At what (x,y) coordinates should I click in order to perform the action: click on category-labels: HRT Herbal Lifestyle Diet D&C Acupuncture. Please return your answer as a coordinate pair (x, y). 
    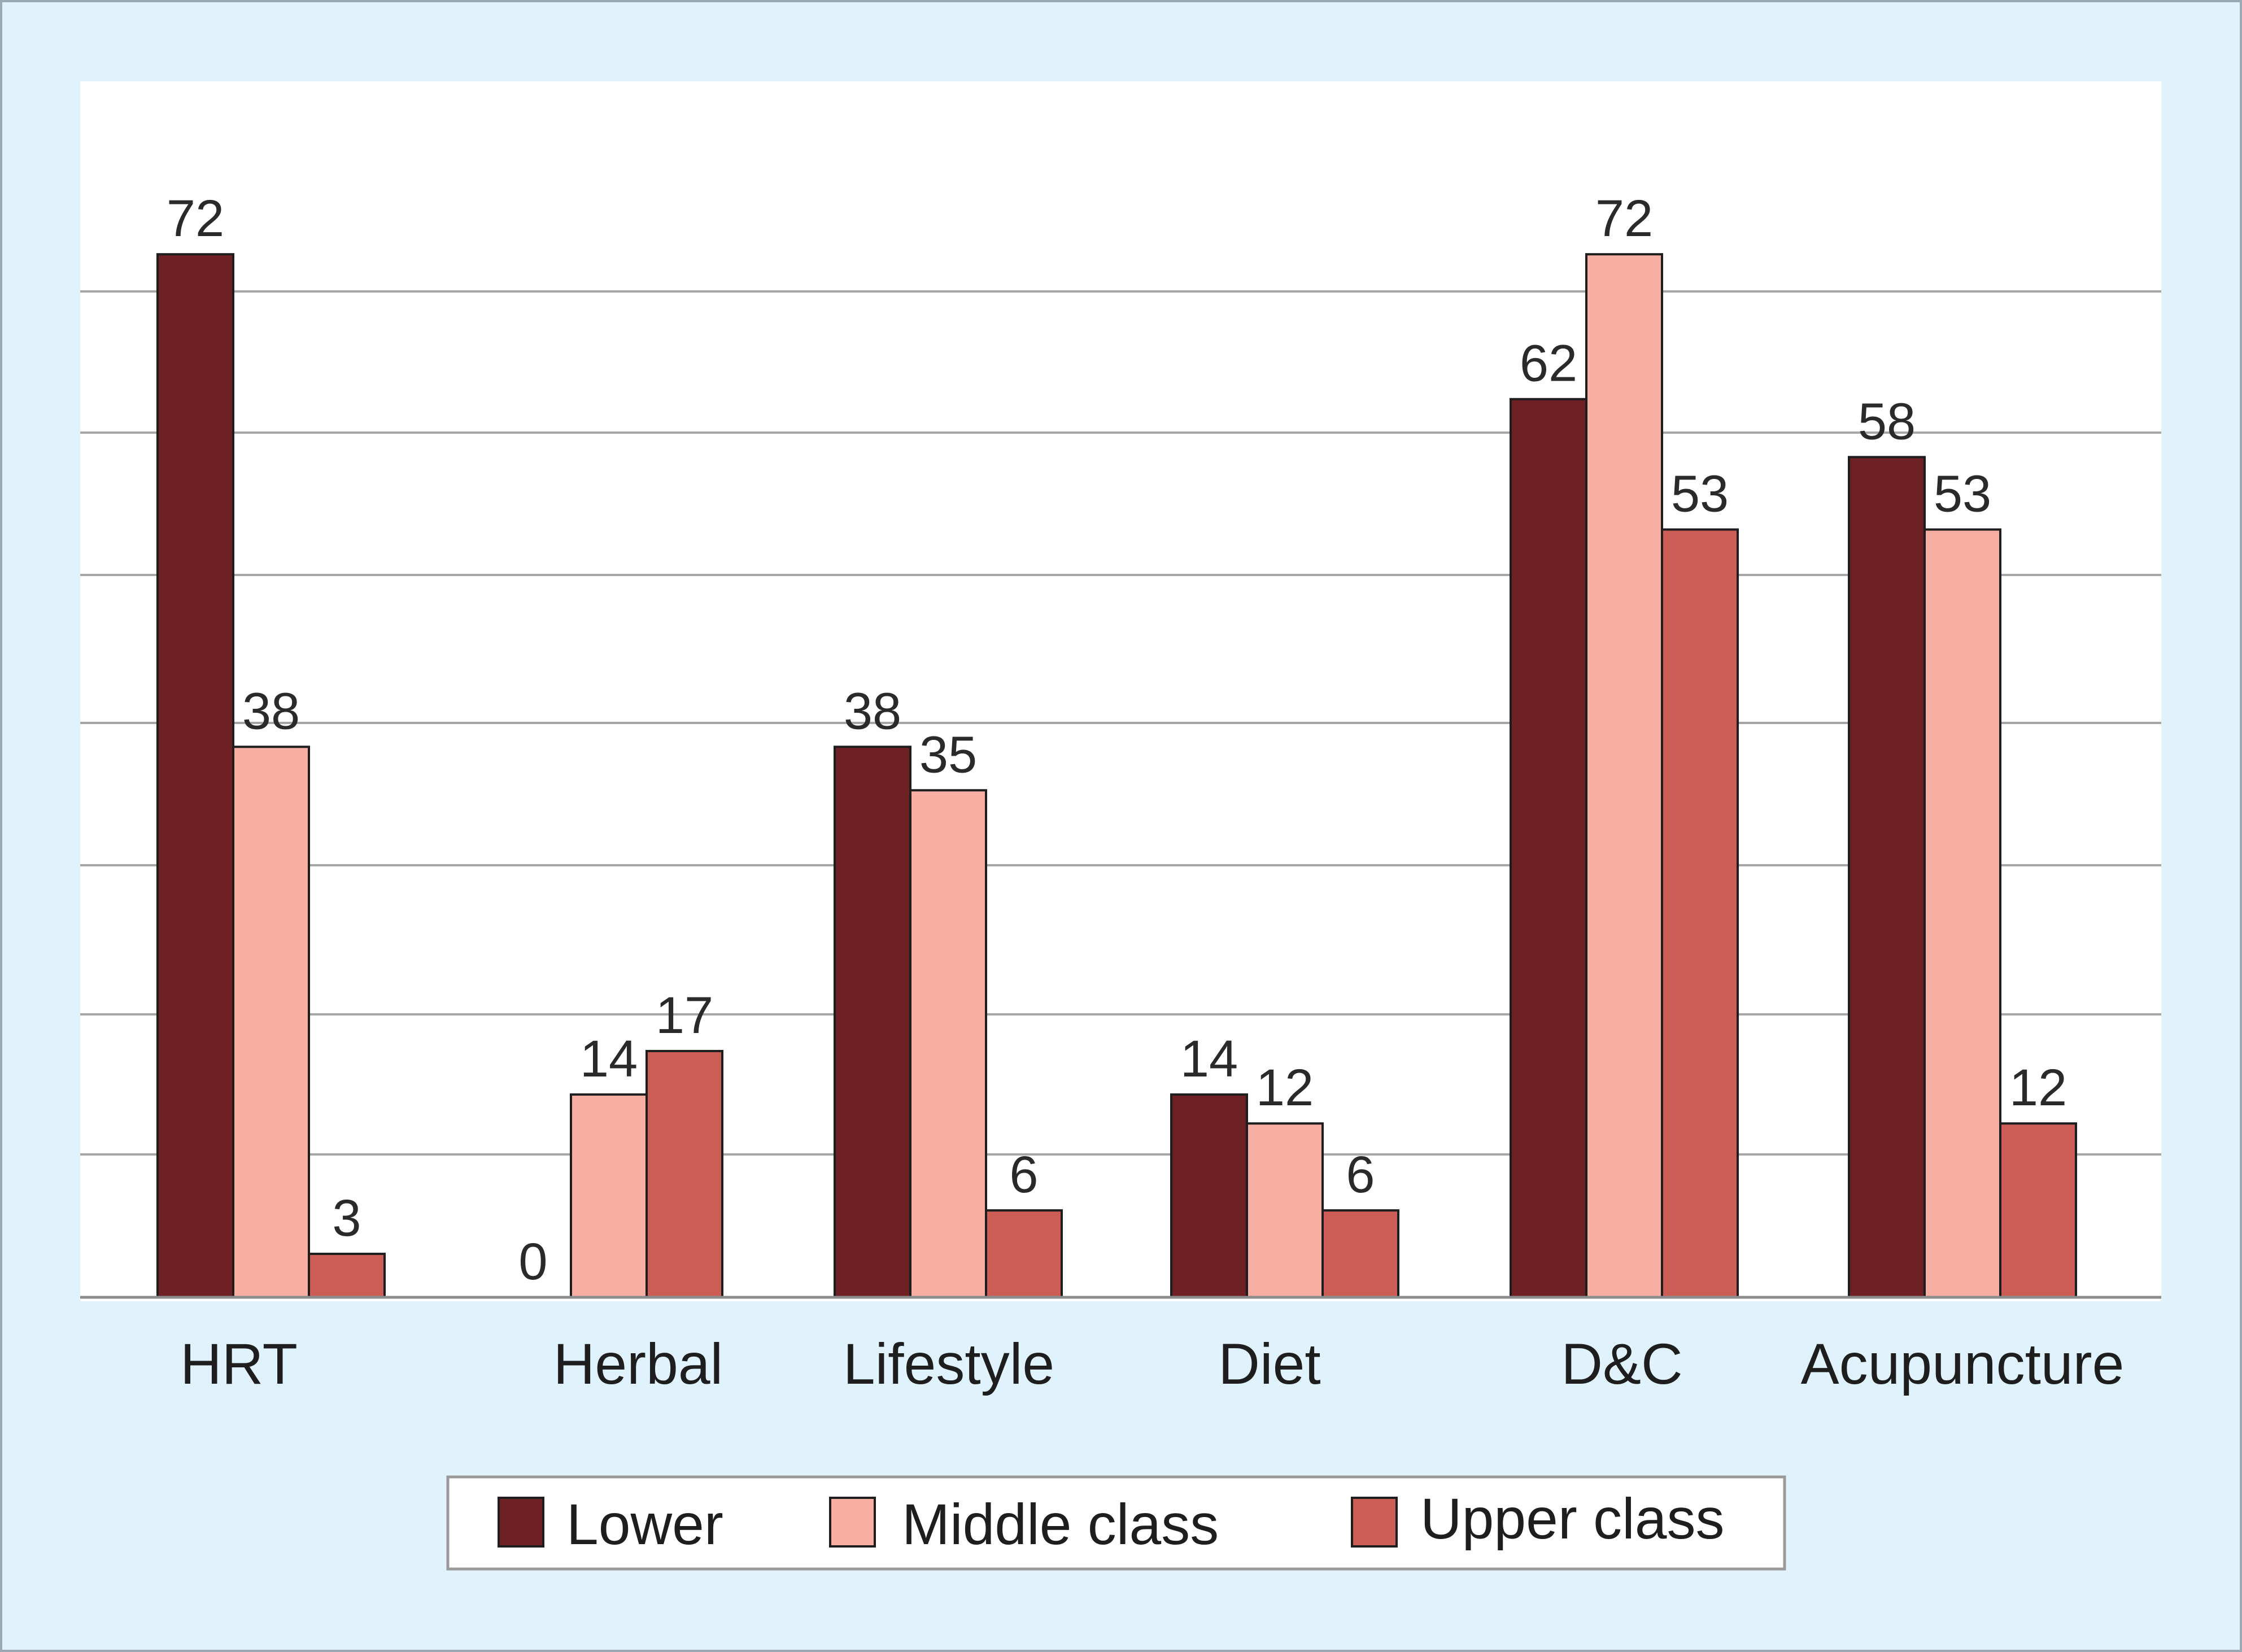
    Looking at the image, I should click on (1152, 1364).